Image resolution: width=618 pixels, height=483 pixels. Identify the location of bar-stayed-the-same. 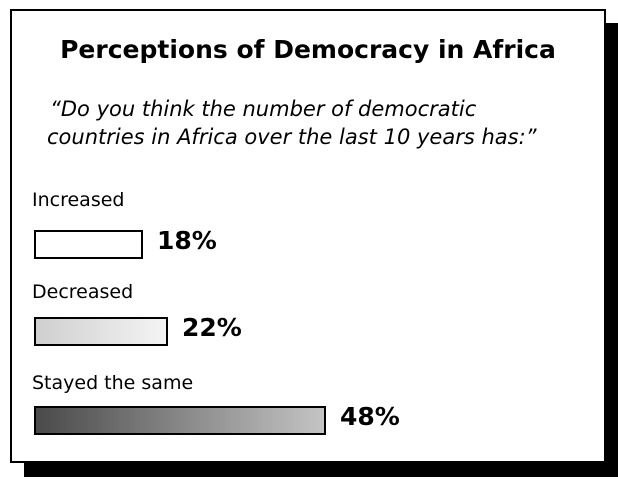
(180, 420).